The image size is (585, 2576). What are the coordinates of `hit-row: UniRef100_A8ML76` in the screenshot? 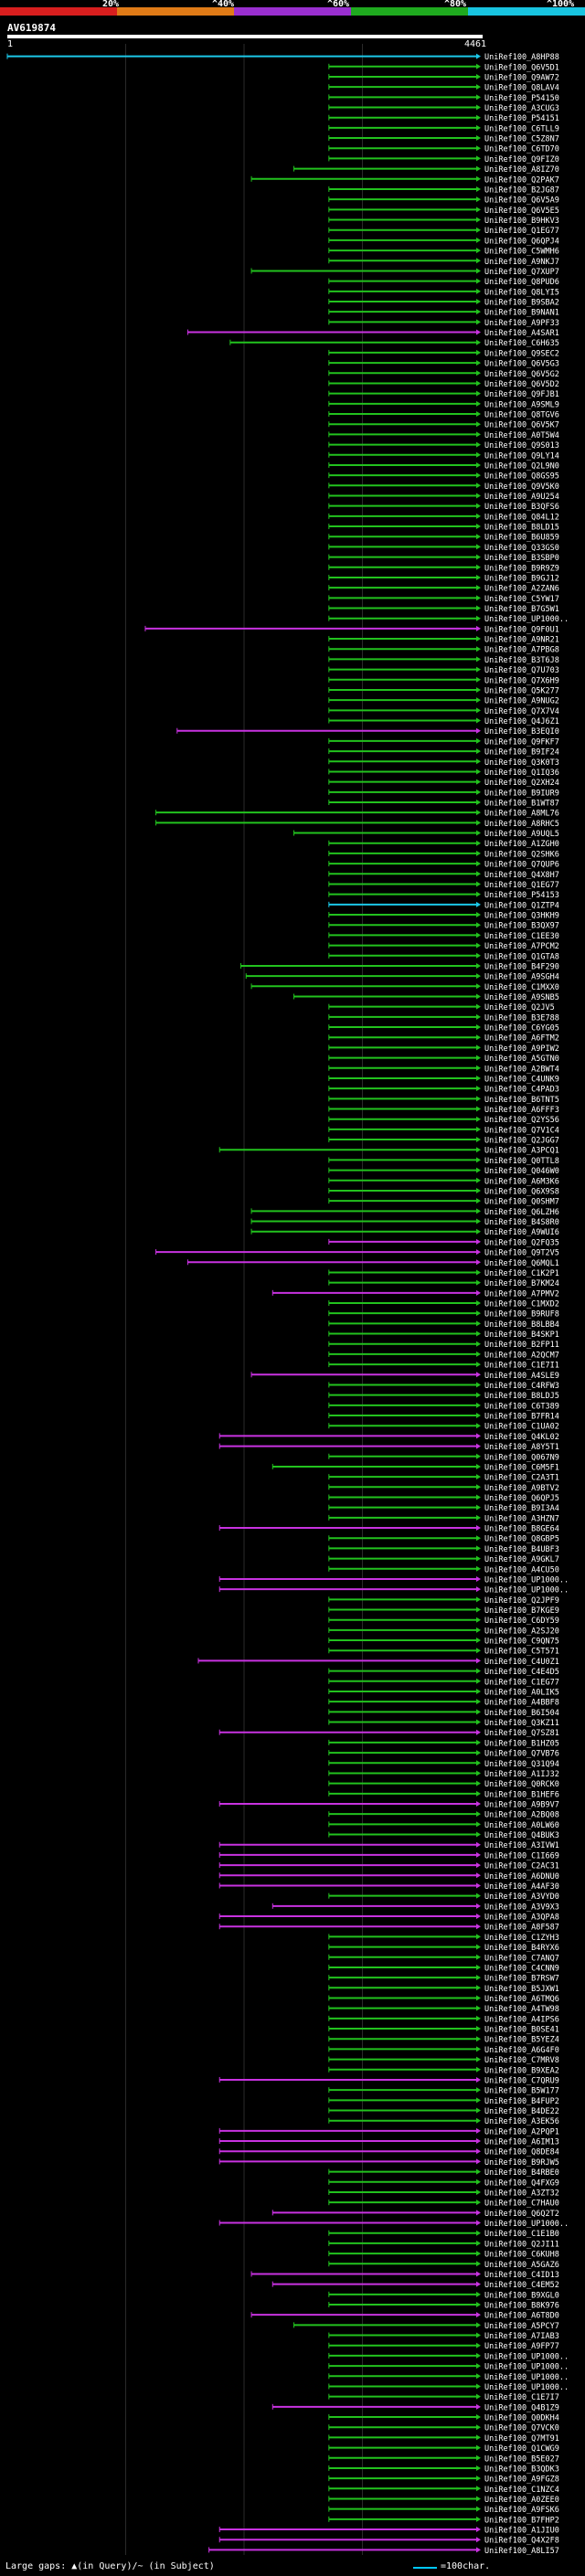 It's located at (357, 814).